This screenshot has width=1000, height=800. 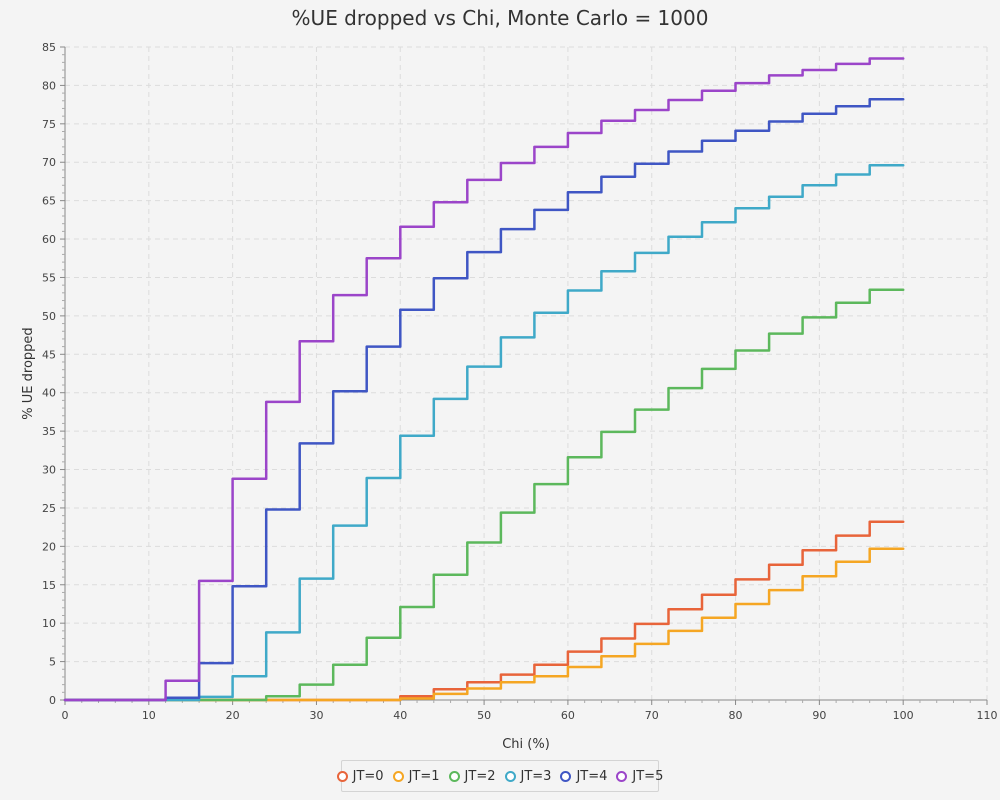 I want to click on legend-item-jt3: JT=3, so click(x=528, y=776).